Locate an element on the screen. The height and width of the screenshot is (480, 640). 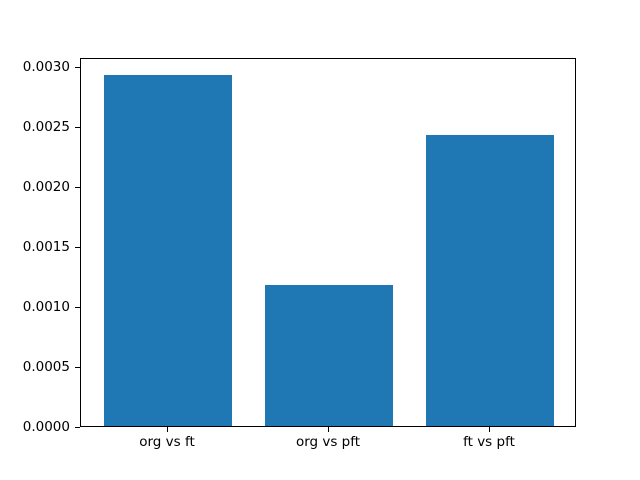
y-tick-label: 0.0030 is located at coordinates (46, 67).